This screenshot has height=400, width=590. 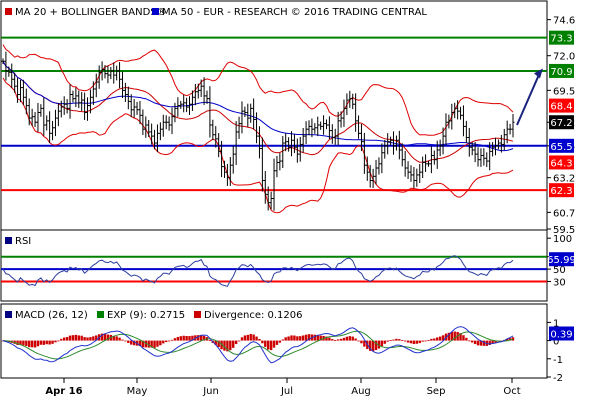 I want to click on x-tick-label: May, so click(x=137, y=391).